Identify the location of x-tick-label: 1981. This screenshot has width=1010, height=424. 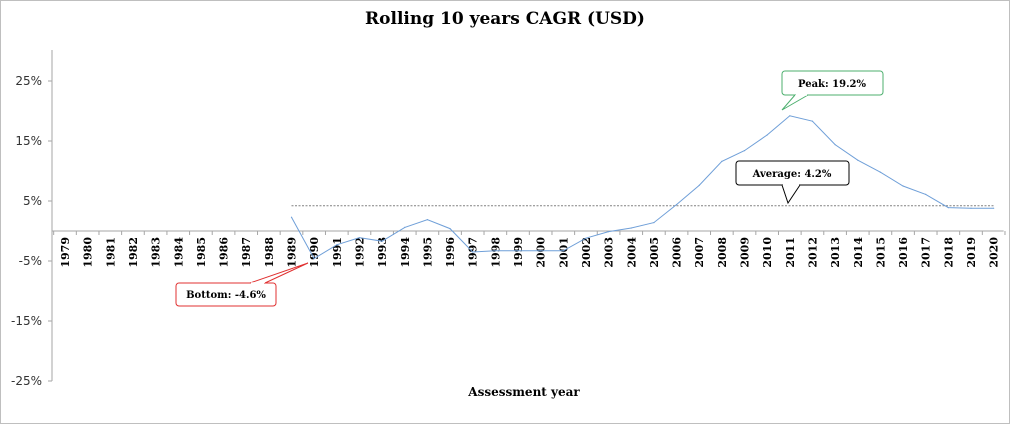
(110, 252).